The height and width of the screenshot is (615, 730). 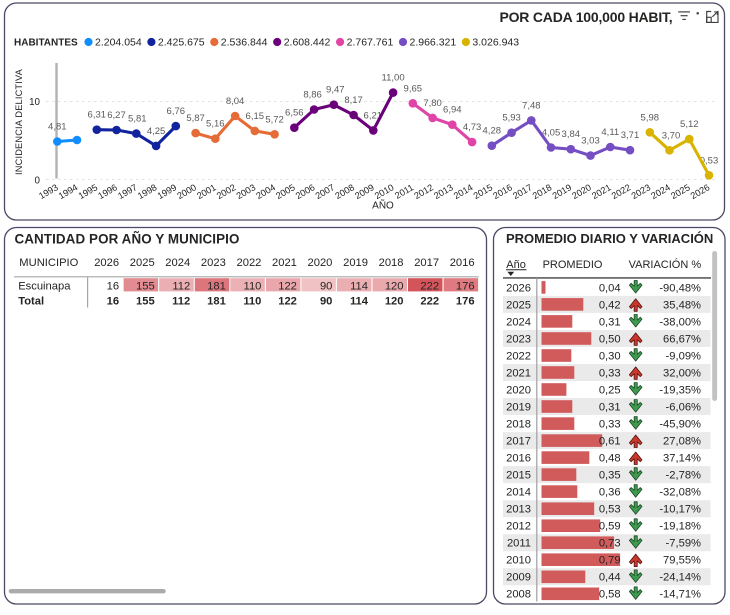 I want to click on svg-text: 3.026.943, so click(x=495, y=42).